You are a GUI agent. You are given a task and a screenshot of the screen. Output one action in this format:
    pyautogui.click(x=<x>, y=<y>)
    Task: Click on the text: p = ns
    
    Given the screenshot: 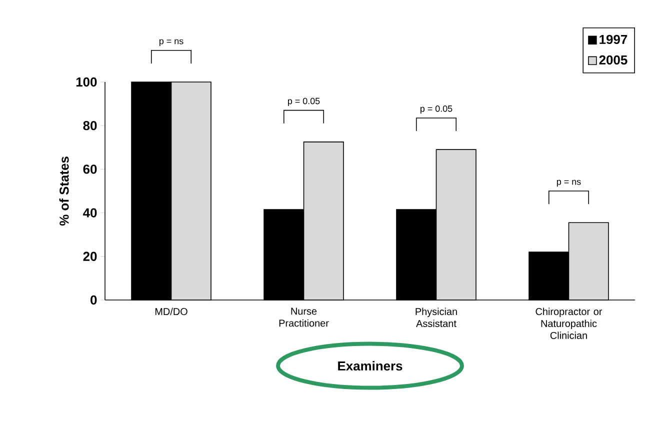 What is the action you would take?
    pyautogui.click(x=171, y=42)
    